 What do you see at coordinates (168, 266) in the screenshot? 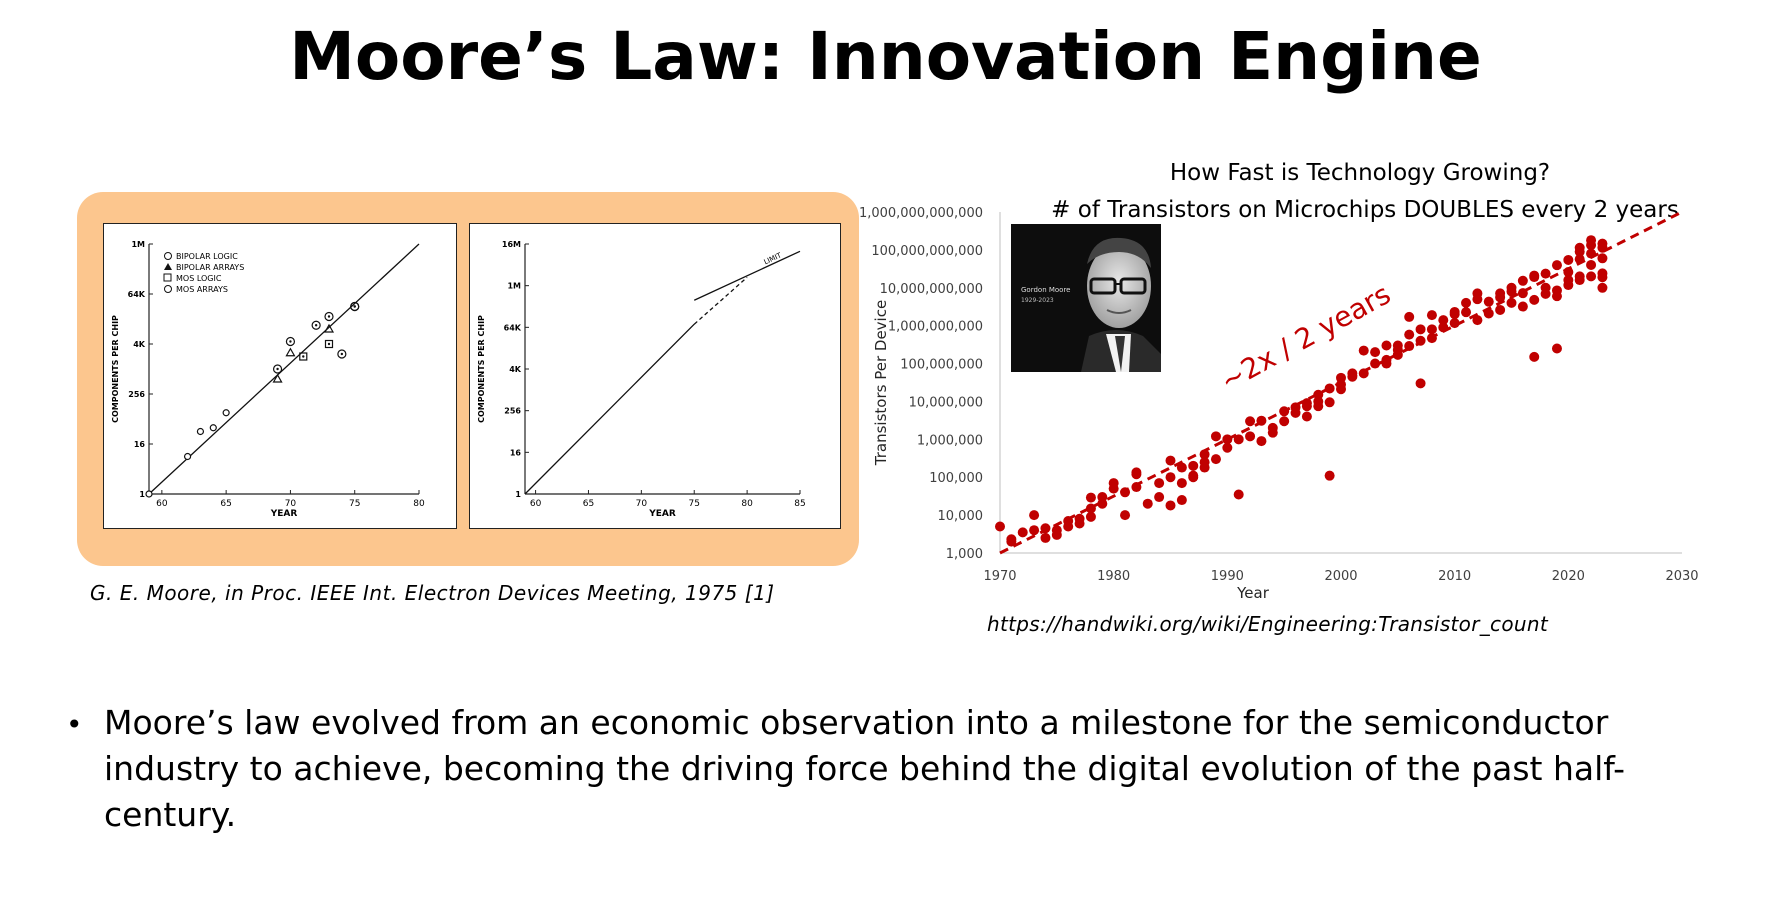
I see `legend-marker` at bounding box center [168, 266].